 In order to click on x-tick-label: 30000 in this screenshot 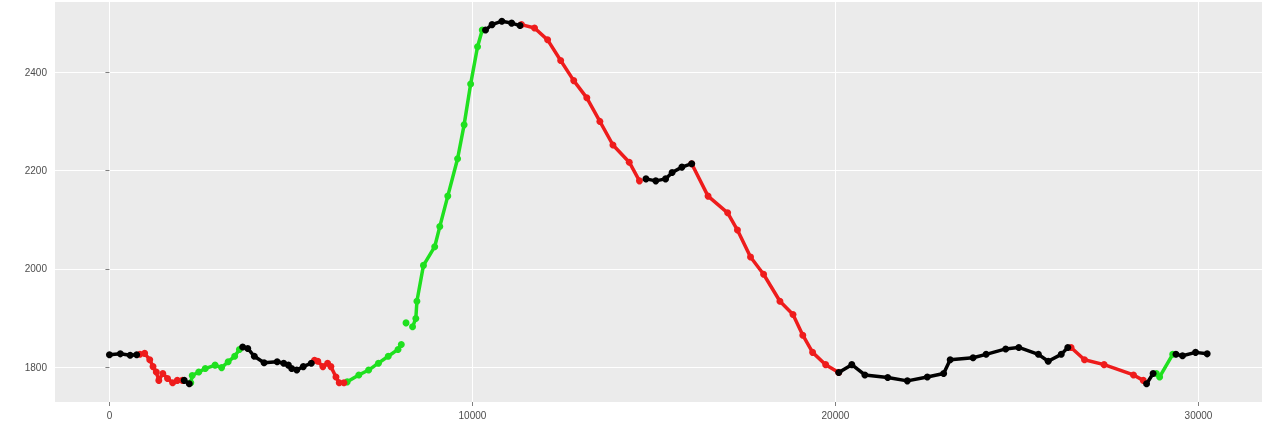, I will do `click(1198, 415)`.